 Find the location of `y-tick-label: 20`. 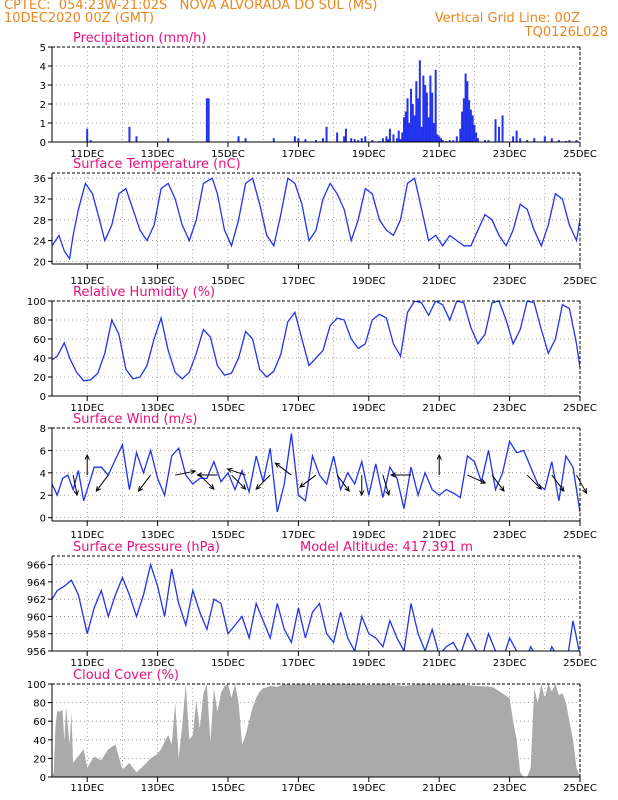

y-tick-label: 20 is located at coordinates (39, 262).